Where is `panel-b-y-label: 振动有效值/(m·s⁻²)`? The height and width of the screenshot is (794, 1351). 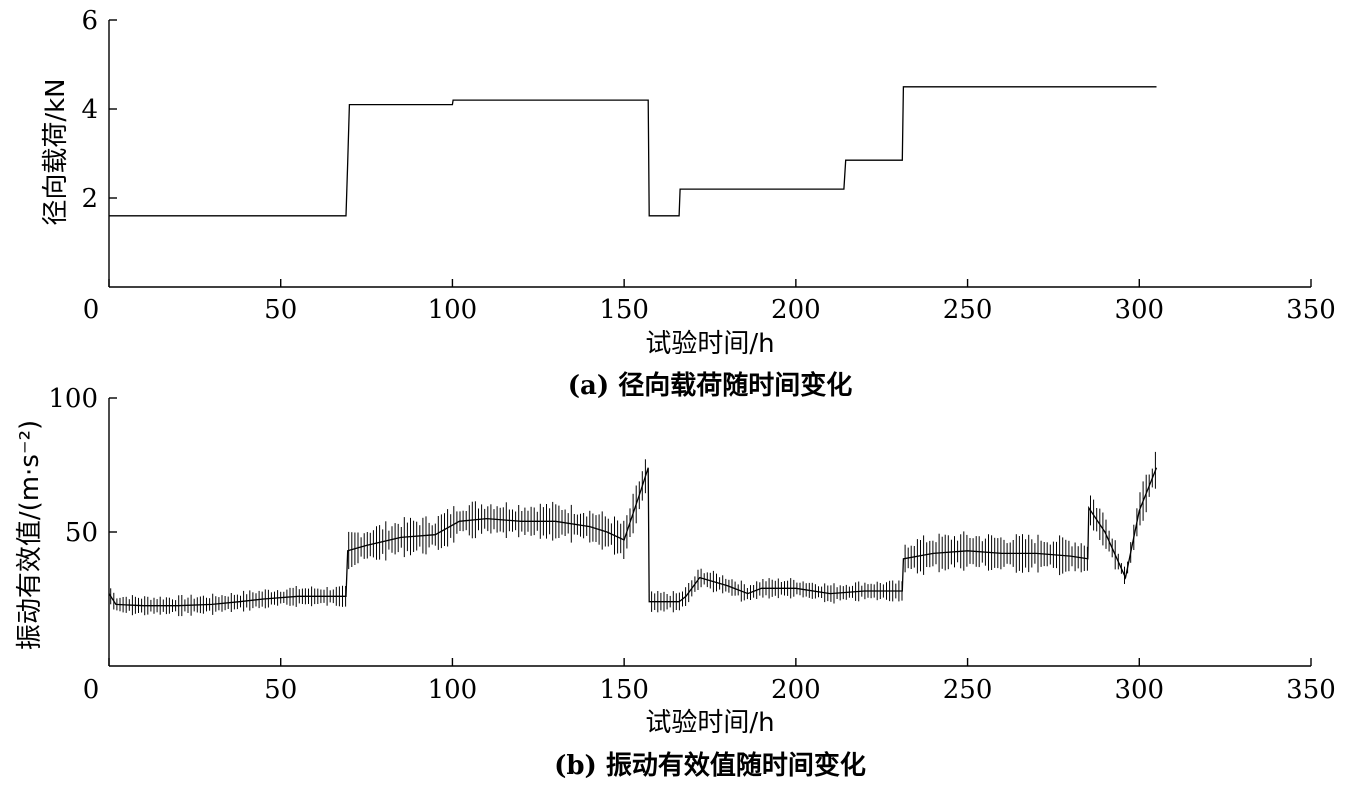
panel-b-y-label: 振动有效值/(m·s⁻²) is located at coordinates (30, 535).